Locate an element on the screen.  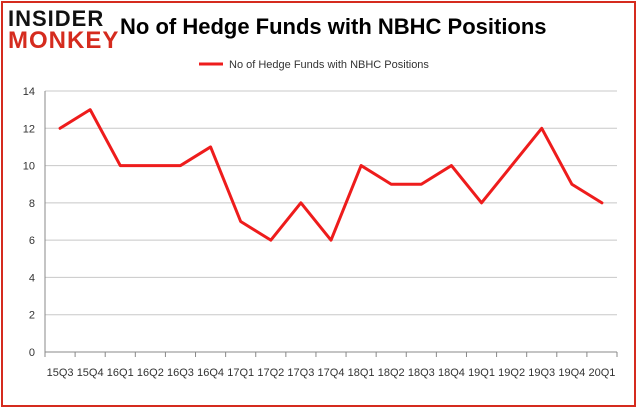
insider-monkey-logo: INSIDER MONKEY is located at coordinates (64, 30).